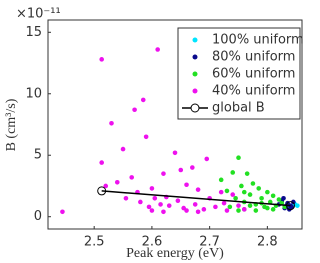 The width and height of the screenshot is (320, 263). What do you see at coordinates (33, 93) in the screenshot?
I see `y-tick-label: 10` at bounding box center [33, 93].